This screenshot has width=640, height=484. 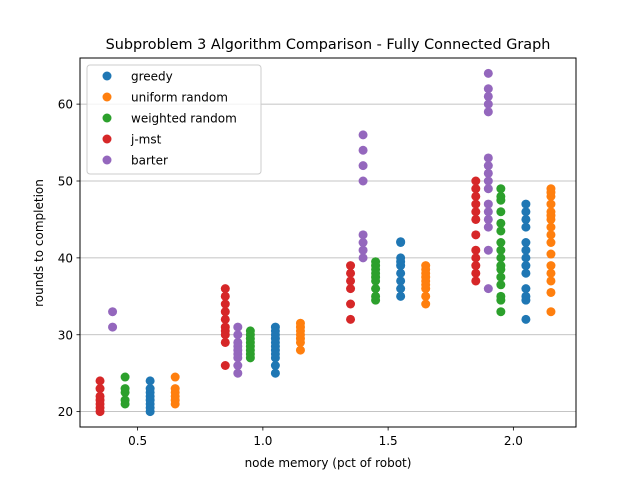 I want to click on legend-entry: weighted random, so click(x=169, y=119).